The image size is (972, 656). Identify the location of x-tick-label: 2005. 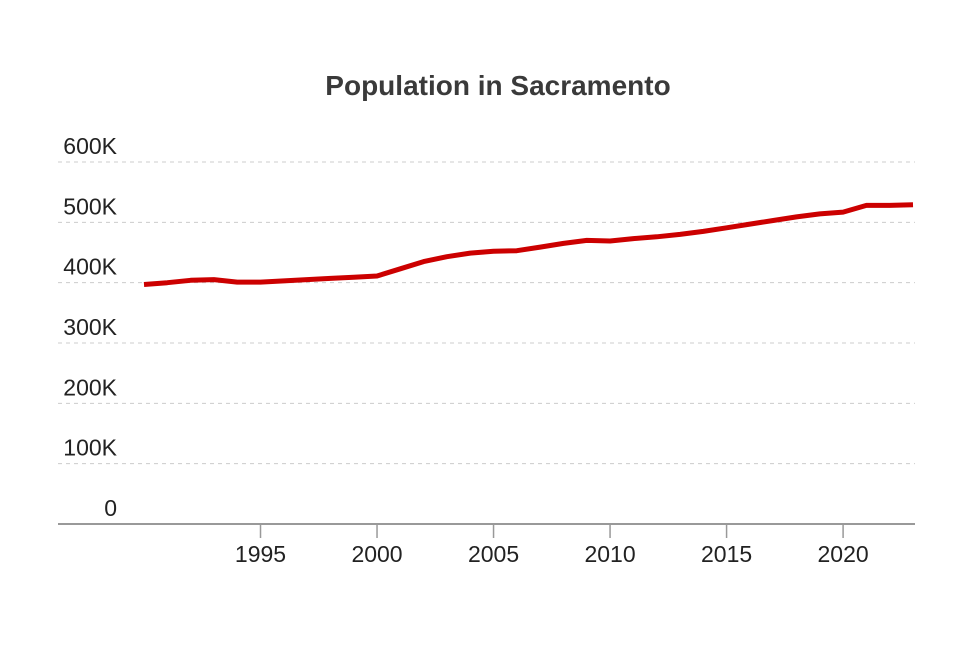
(493, 554).